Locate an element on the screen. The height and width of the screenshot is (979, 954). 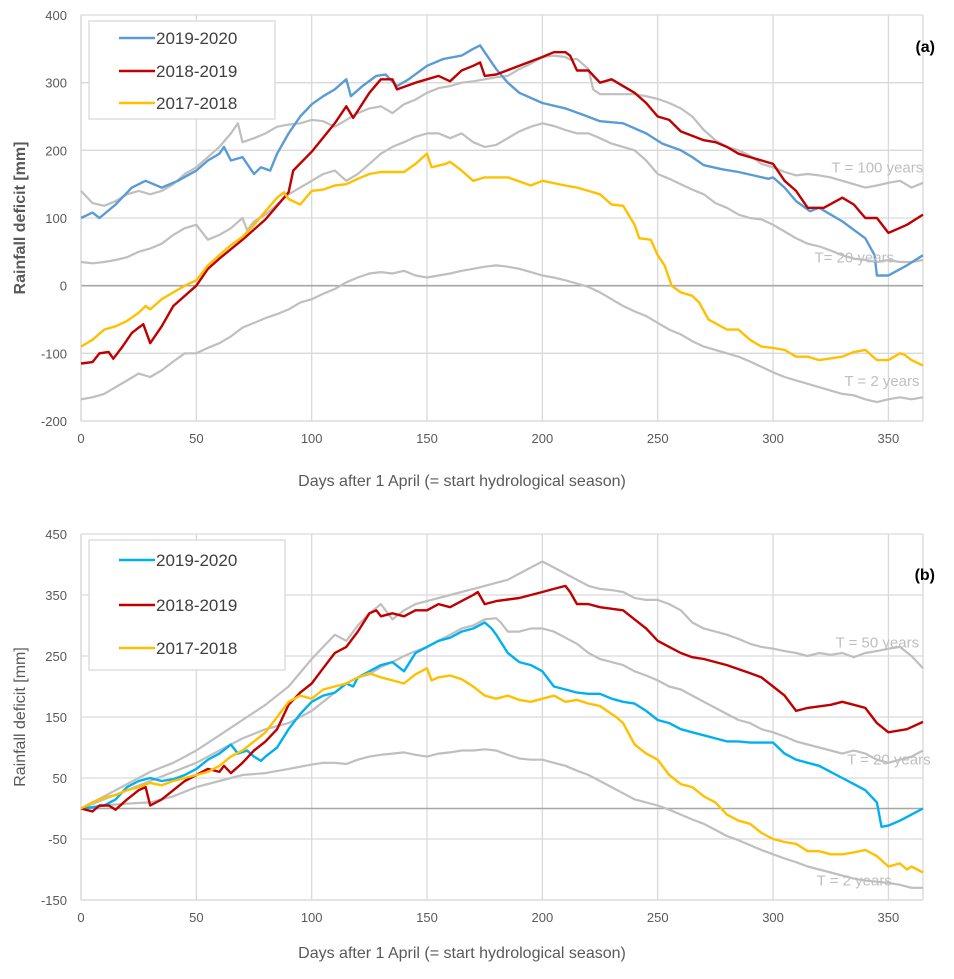
y-tick-label: 0 is located at coordinates (63, 286).